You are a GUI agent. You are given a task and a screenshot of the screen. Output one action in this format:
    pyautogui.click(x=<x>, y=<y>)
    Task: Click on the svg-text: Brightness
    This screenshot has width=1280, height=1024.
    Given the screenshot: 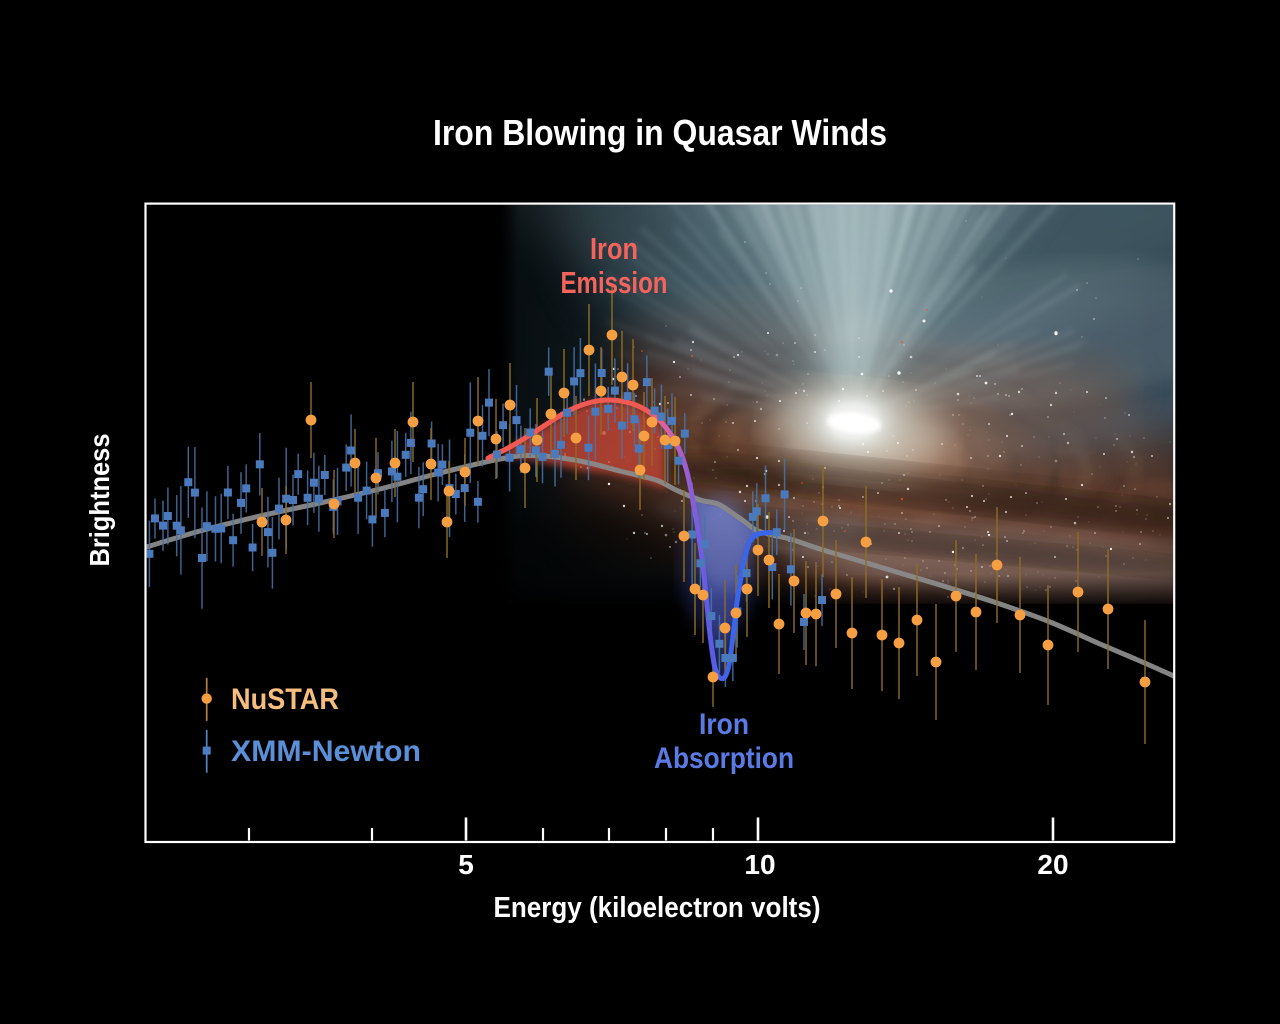 What is the action you would take?
    pyautogui.click(x=99, y=500)
    